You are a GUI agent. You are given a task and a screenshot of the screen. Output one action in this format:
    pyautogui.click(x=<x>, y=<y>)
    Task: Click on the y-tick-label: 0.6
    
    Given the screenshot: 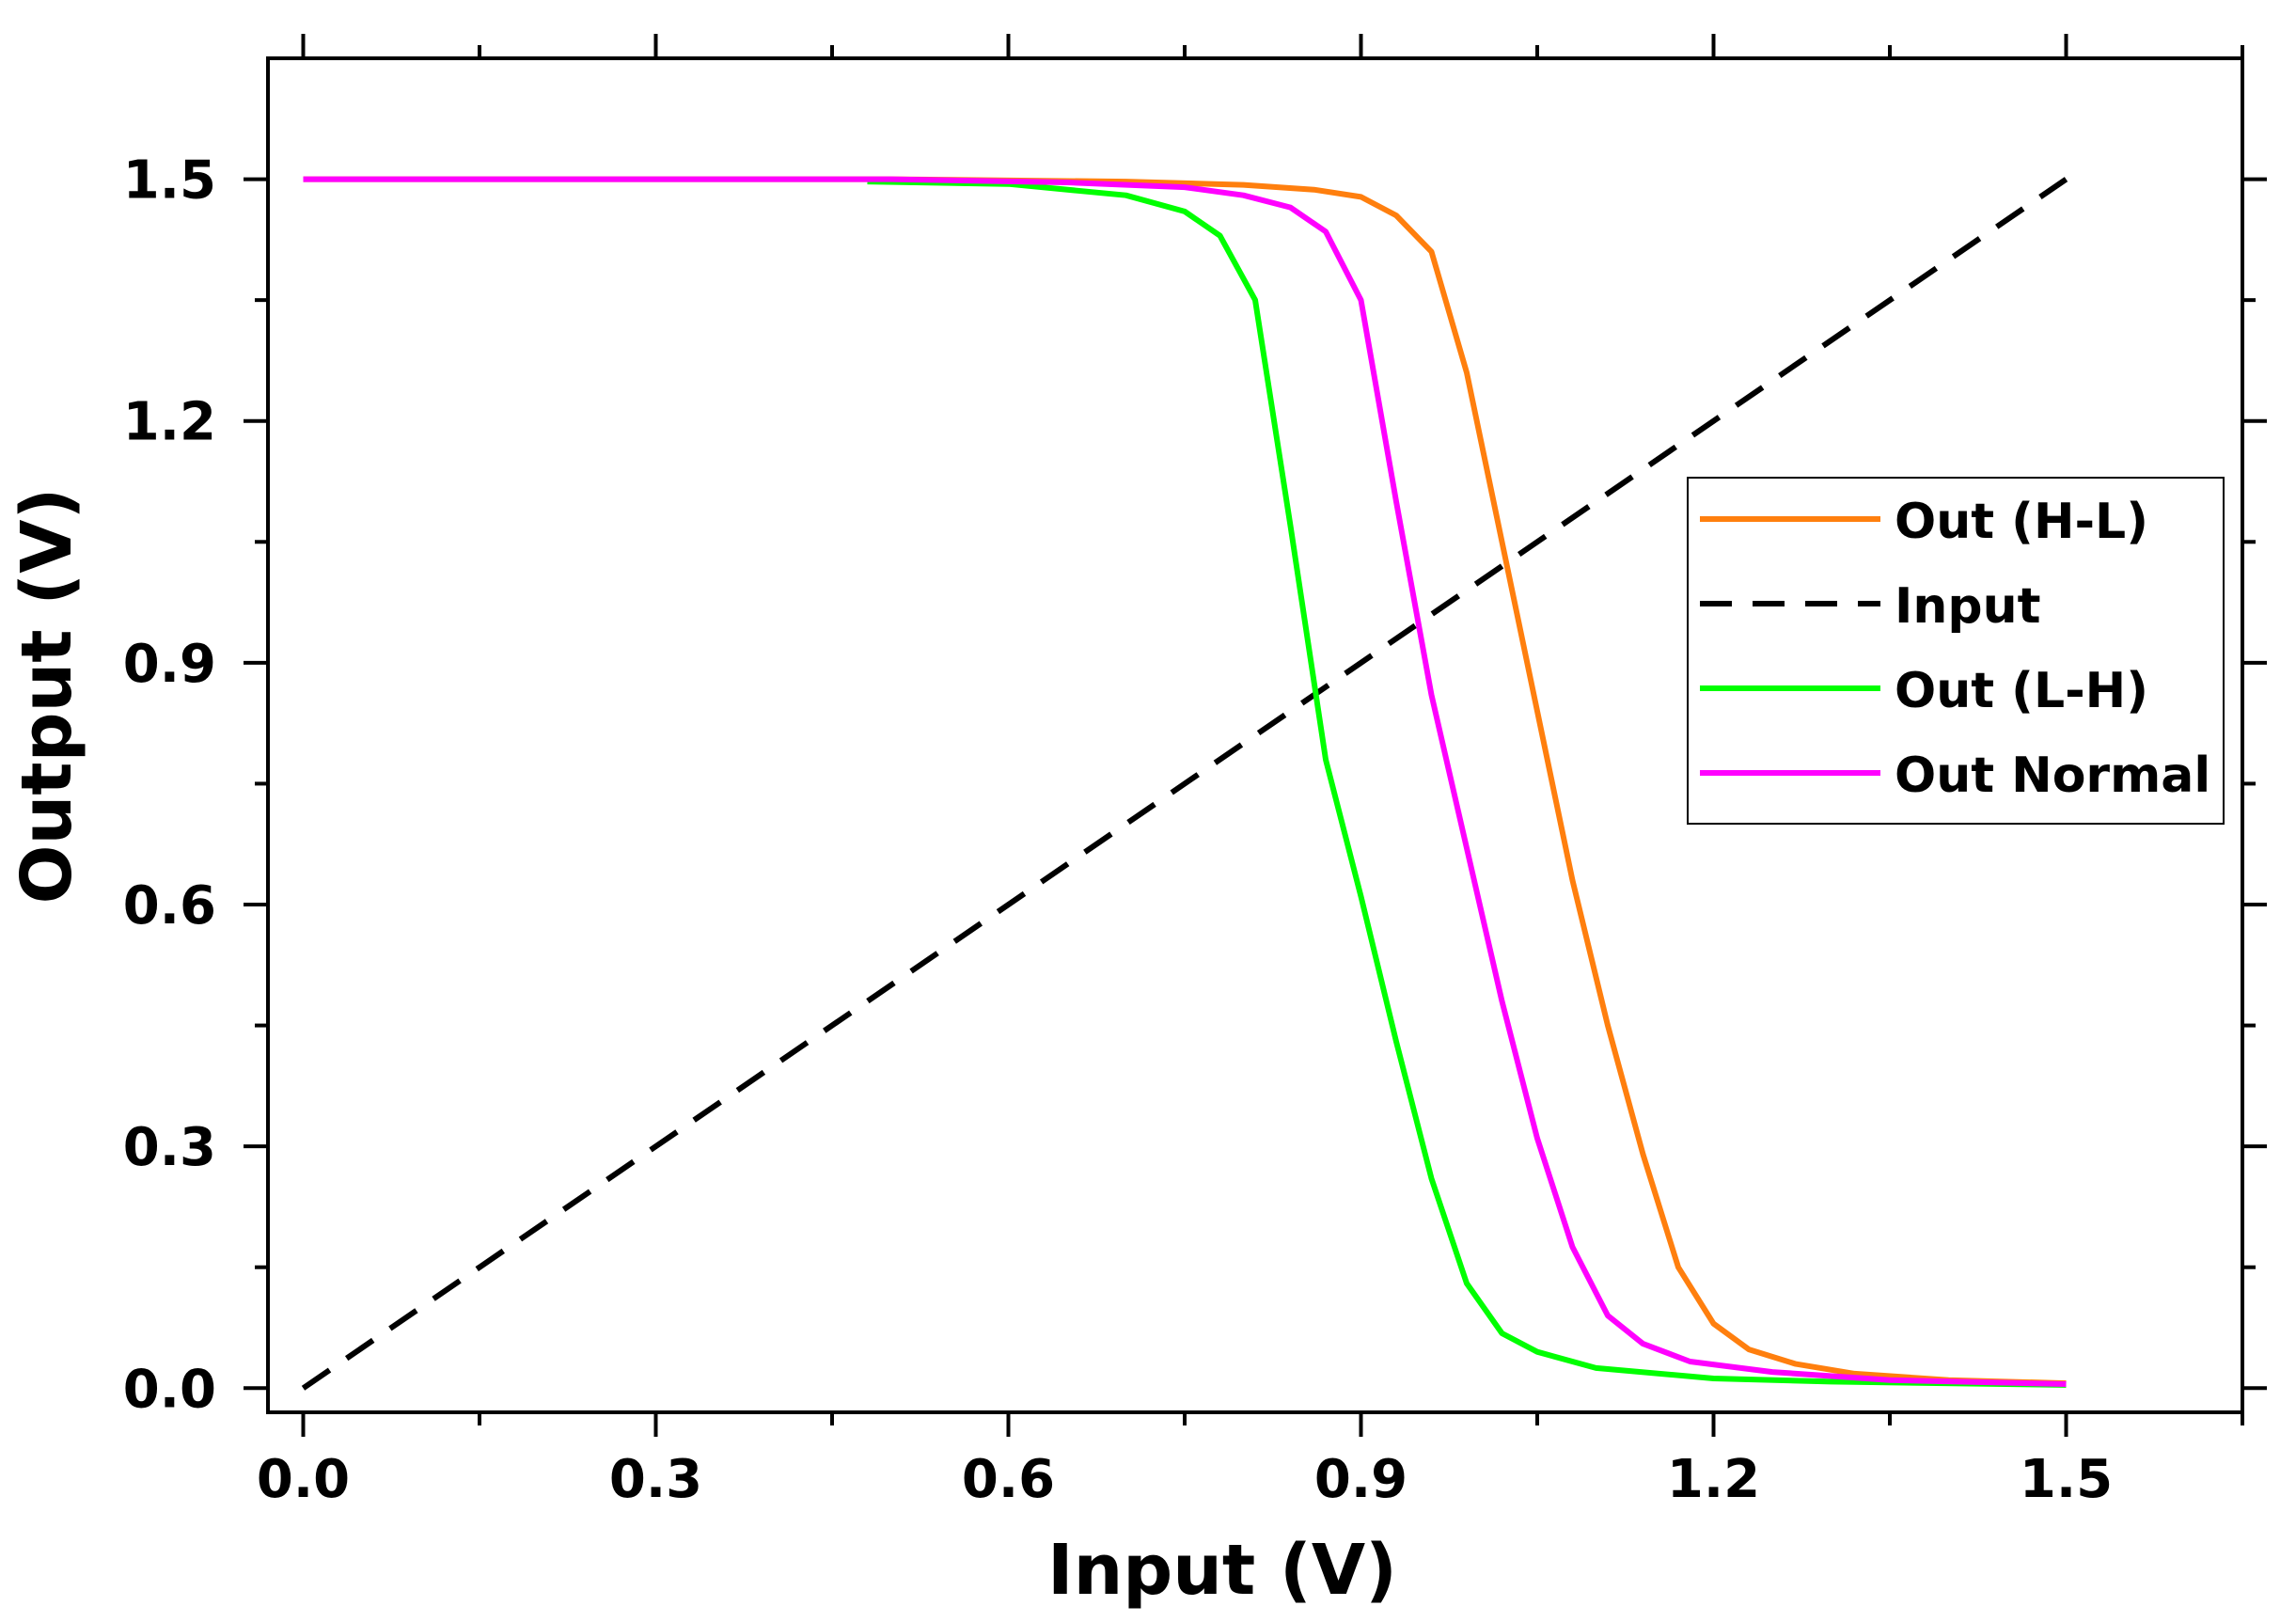 What is the action you would take?
    pyautogui.click(x=169, y=906)
    